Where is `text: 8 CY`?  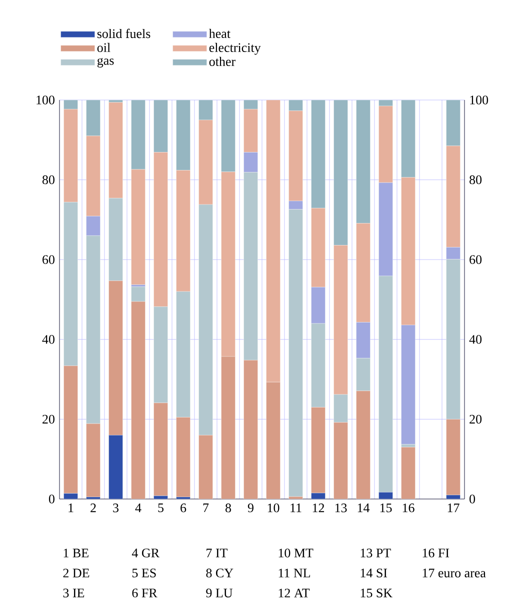 text: 8 CY is located at coordinates (219, 573).